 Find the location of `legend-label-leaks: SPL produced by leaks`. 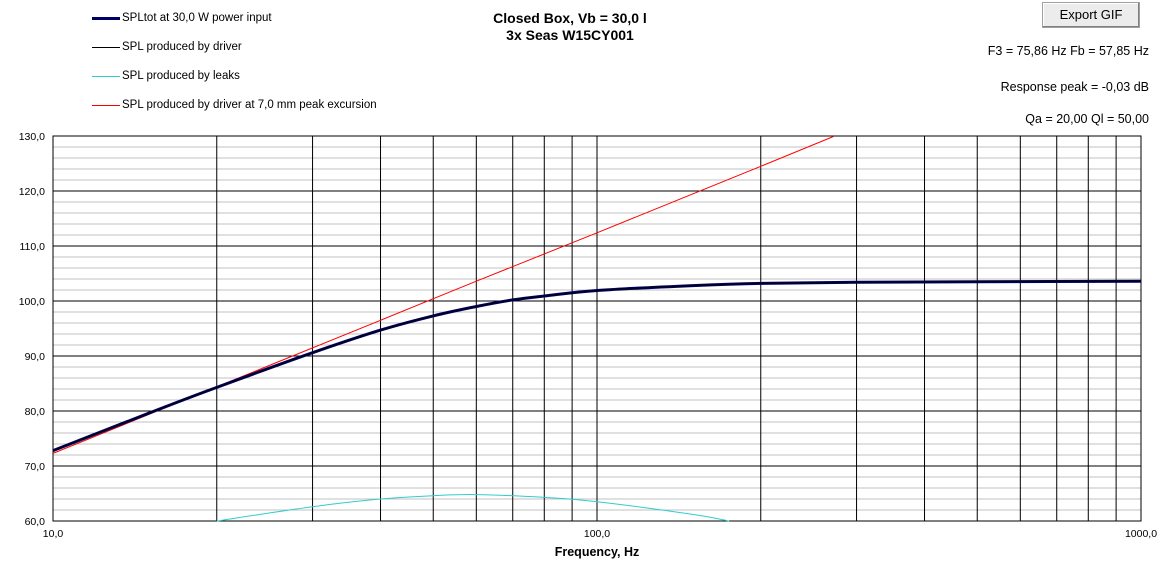

legend-label-leaks: SPL produced by leaks is located at coordinates (181, 76).